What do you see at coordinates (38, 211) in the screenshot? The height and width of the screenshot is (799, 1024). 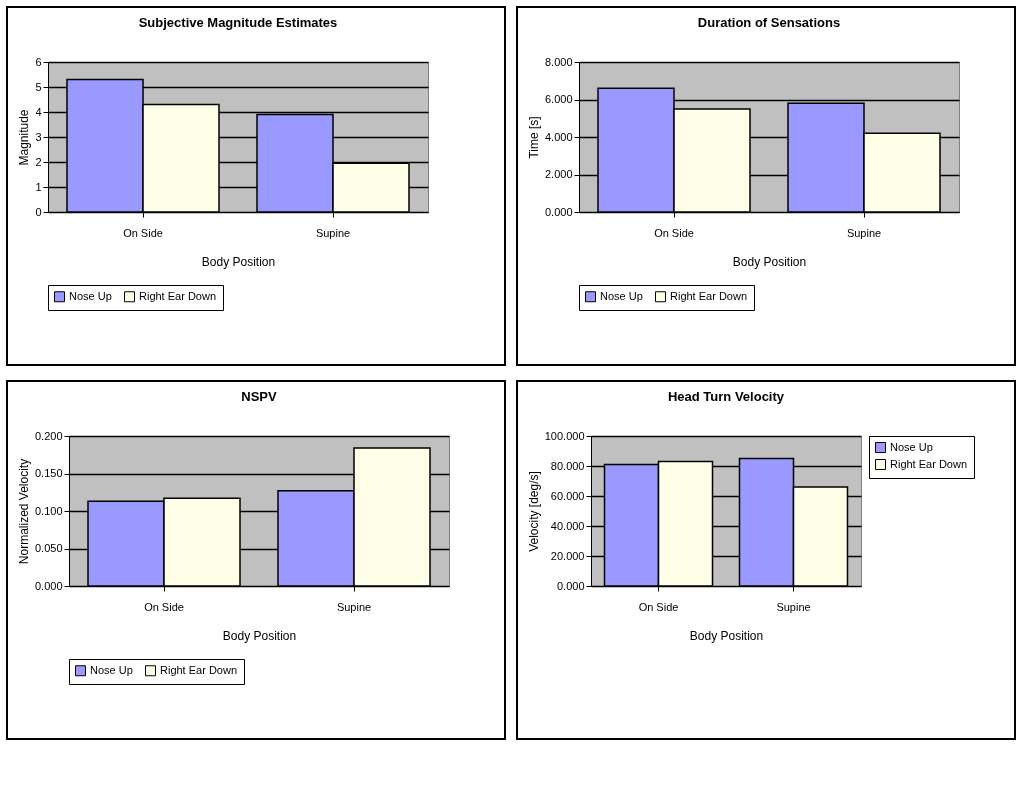 I see `y-tick-label: 0` at bounding box center [38, 211].